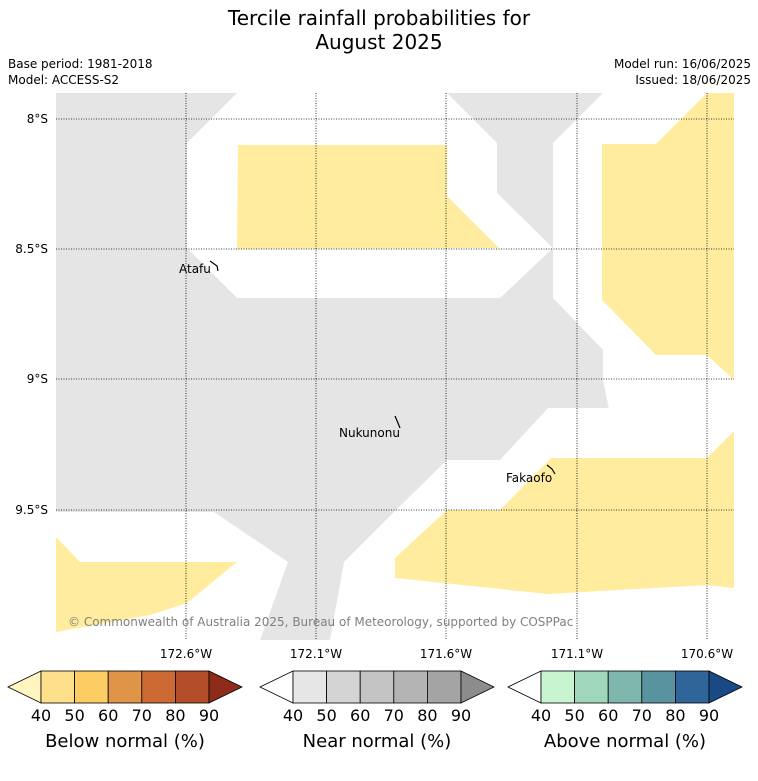  Describe the element at coordinates (529, 478) in the screenshot. I see `place-label-fakaofo: Fakaofo` at that location.